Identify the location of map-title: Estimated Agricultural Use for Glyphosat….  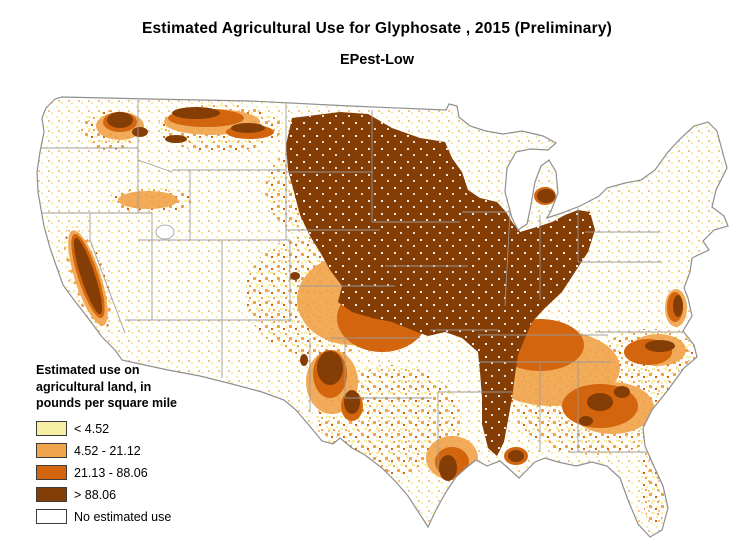
(377, 28).